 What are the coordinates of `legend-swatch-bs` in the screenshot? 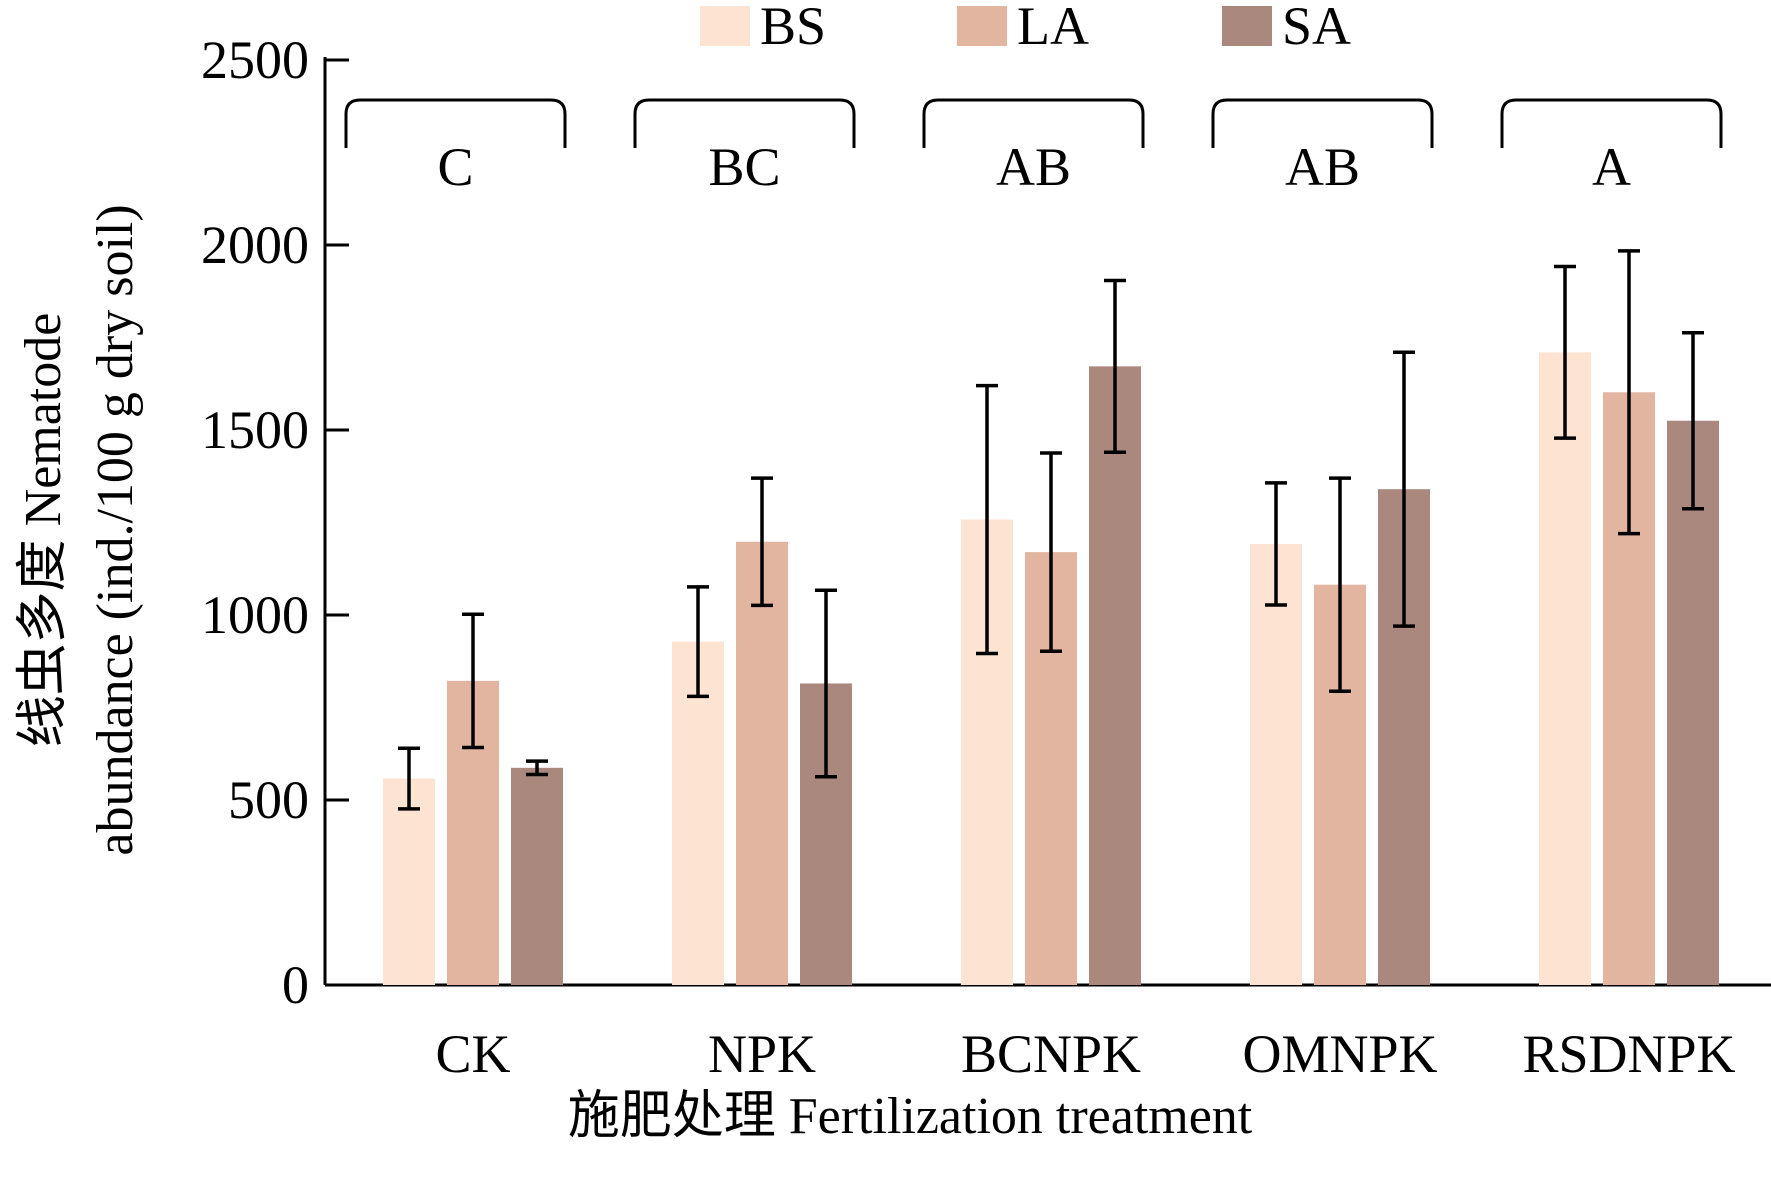 It's located at (725, 26).